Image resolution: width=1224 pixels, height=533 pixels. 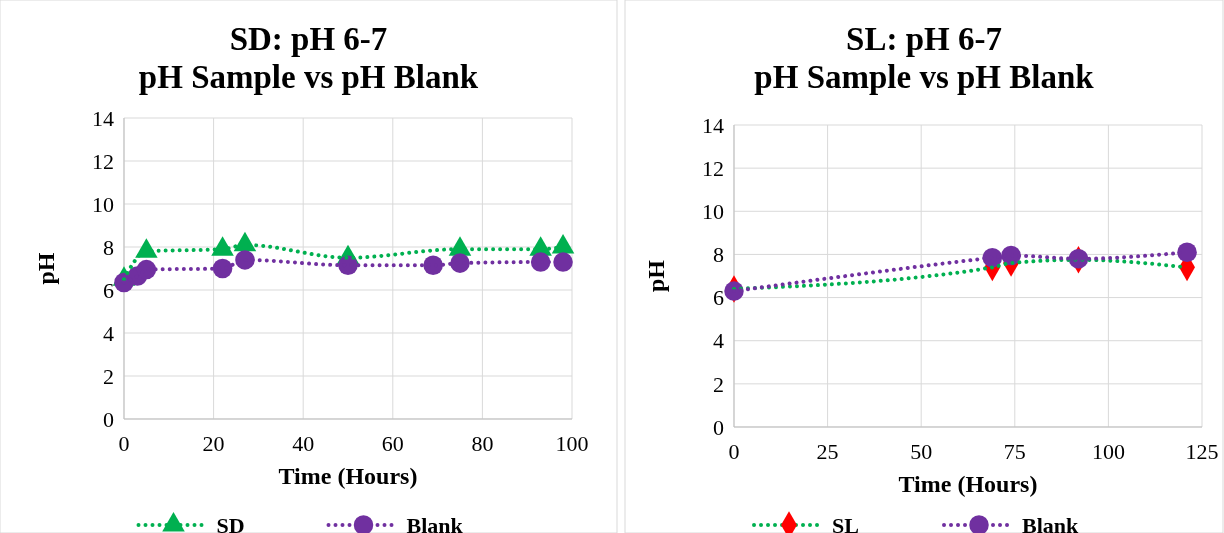 What do you see at coordinates (1187, 252) in the screenshot?
I see `point` at bounding box center [1187, 252].